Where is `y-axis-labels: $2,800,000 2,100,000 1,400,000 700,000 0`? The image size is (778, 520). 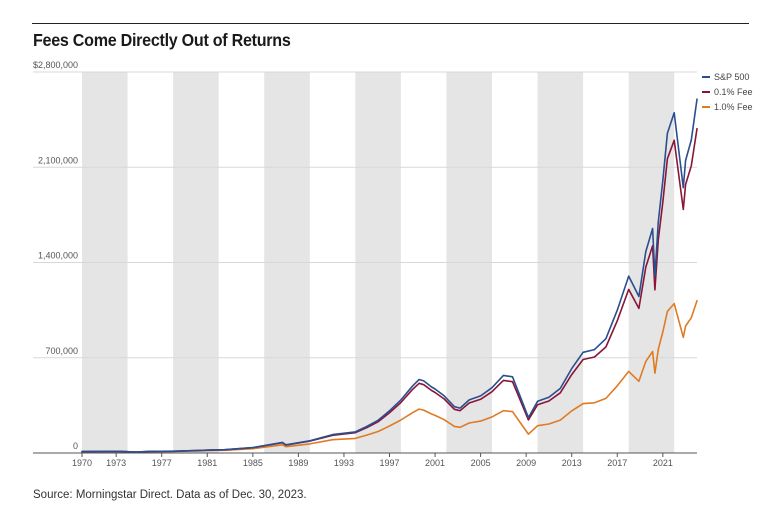
y-axis-labels: $2,800,000 2,100,000 1,400,000 700,000 0 is located at coordinates (55, 255).